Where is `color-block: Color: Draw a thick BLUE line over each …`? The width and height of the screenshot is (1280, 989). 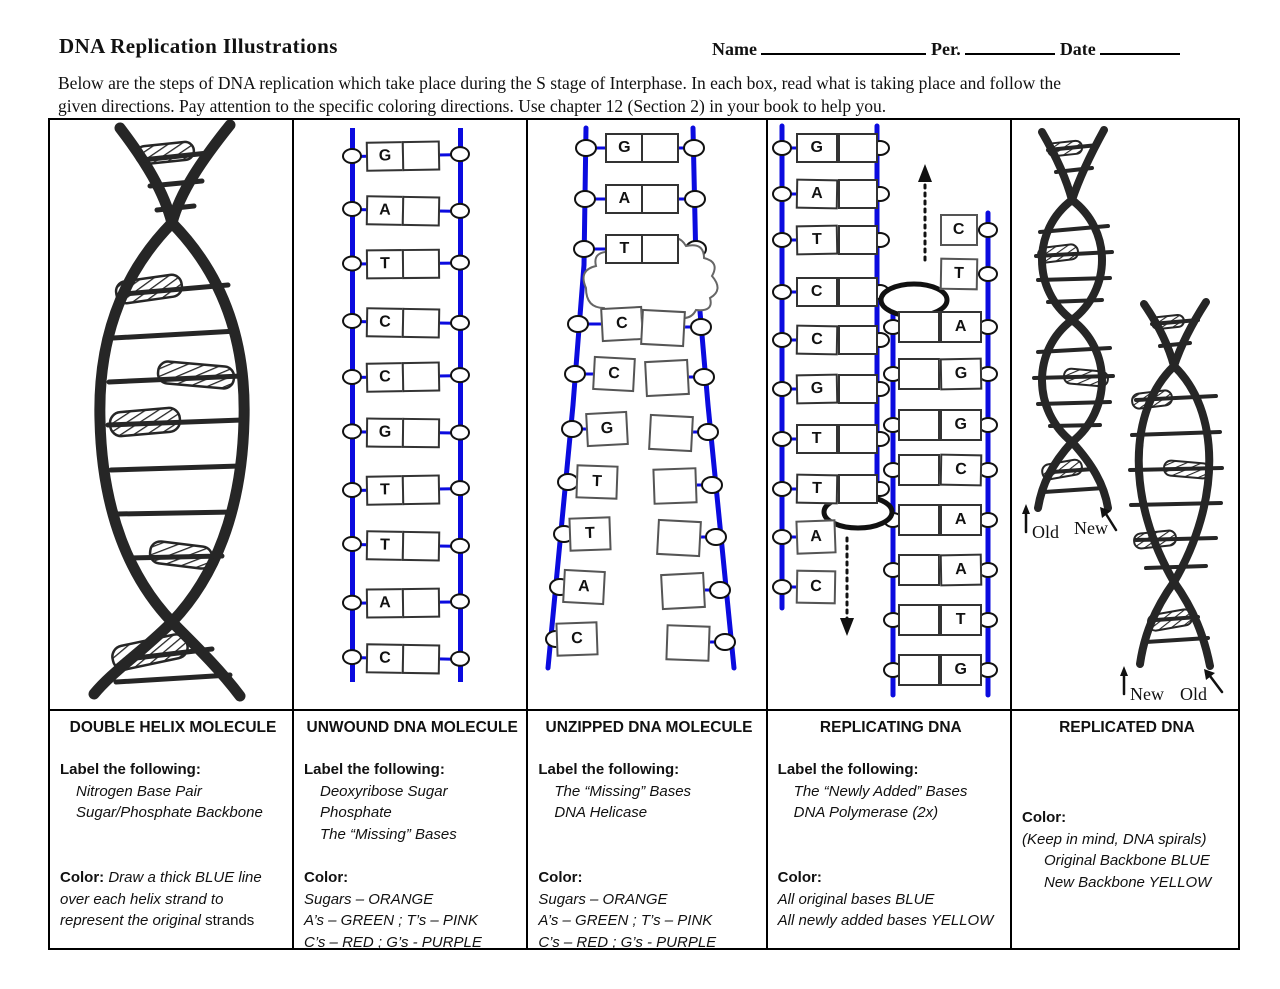
color-block: Color: Draw a thick BLUE line over each … is located at coordinates (174, 899).